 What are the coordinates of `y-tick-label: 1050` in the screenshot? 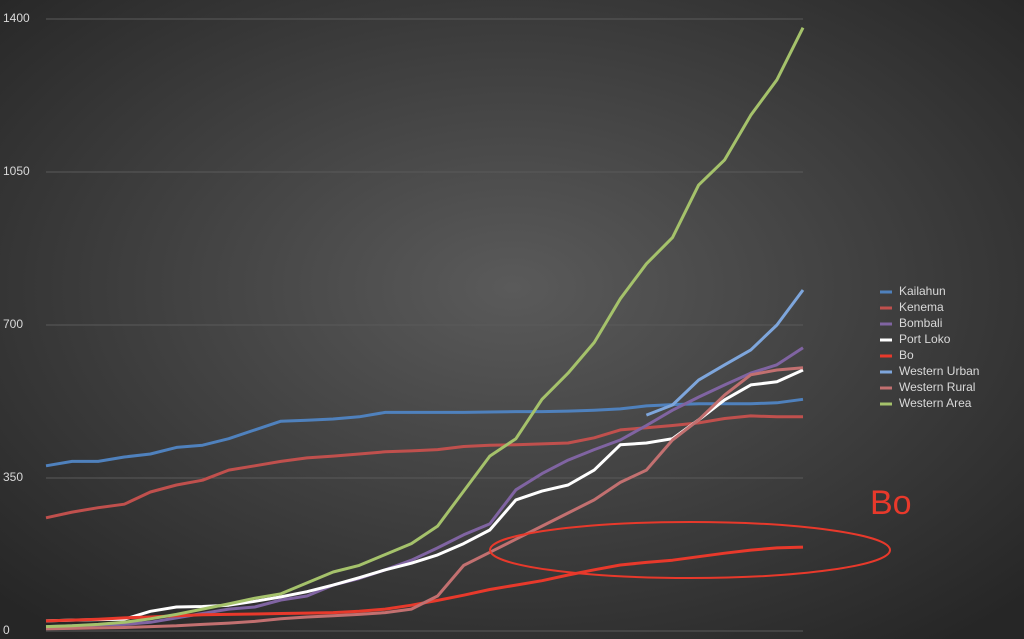 It's located at (16, 171).